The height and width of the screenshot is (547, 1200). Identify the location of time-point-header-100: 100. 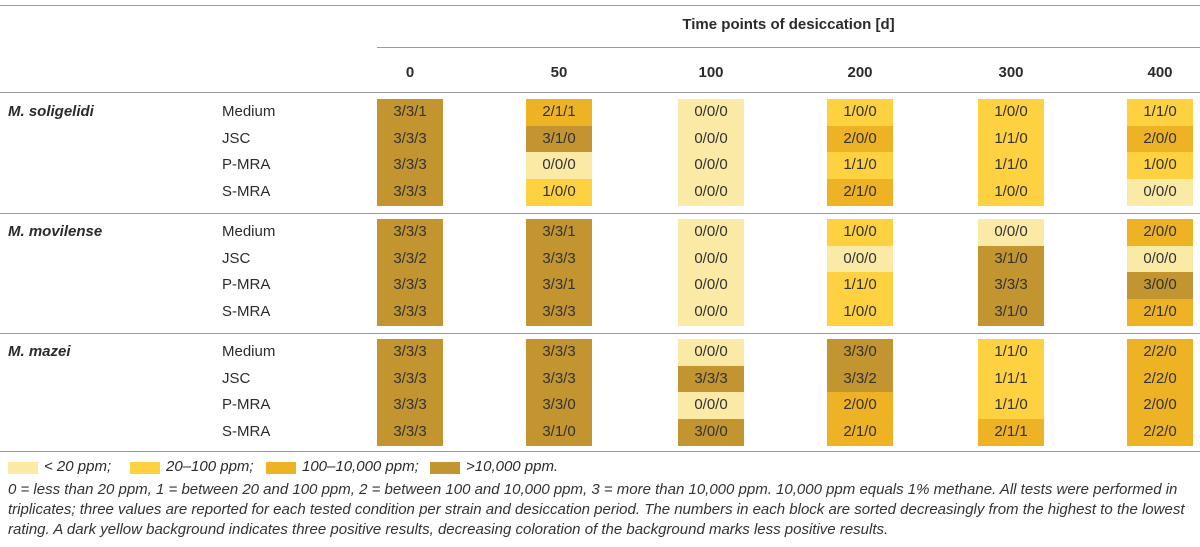
(711, 72).